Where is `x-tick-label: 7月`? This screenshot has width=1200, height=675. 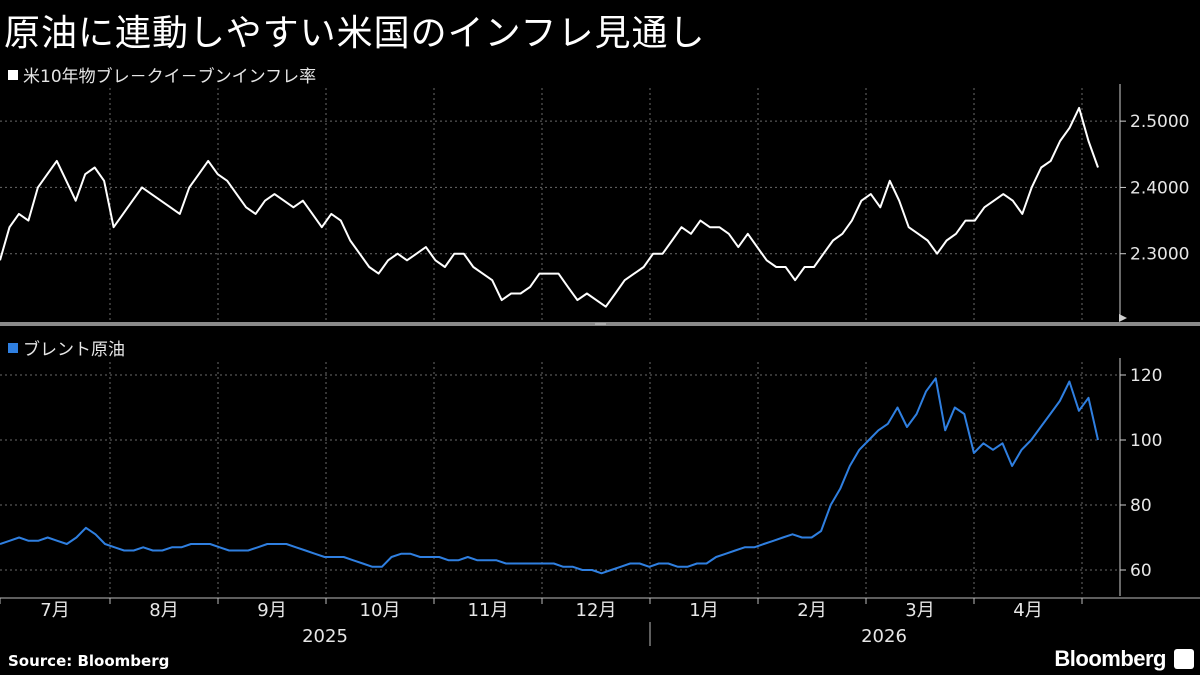
x-tick-label: 7月 is located at coordinates (54, 610).